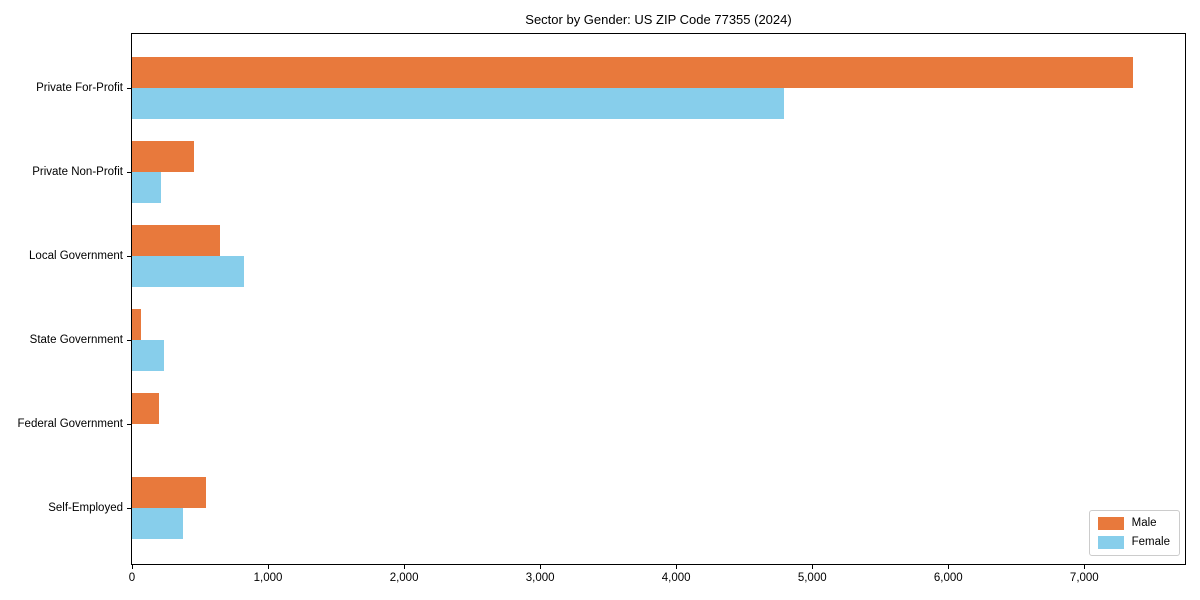 Image resolution: width=1200 pixels, height=600 pixels. Describe the element at coordinates (147, 187) in the screenshot. I see `bar-female-private-non-profit` at that location.